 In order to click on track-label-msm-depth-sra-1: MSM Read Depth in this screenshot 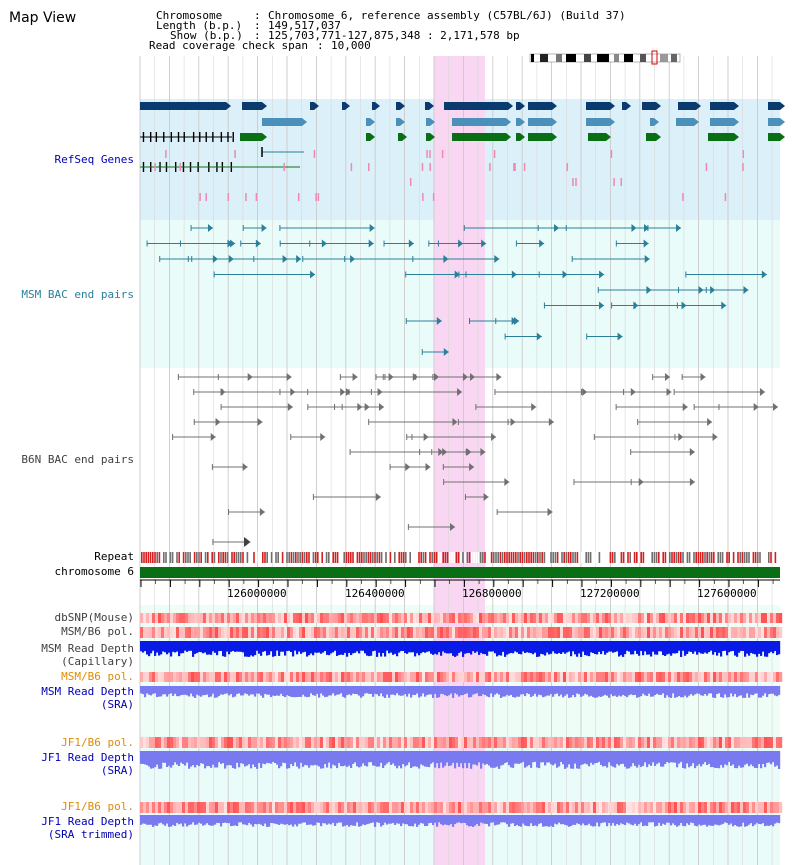, I will do `click(87, 691)`.